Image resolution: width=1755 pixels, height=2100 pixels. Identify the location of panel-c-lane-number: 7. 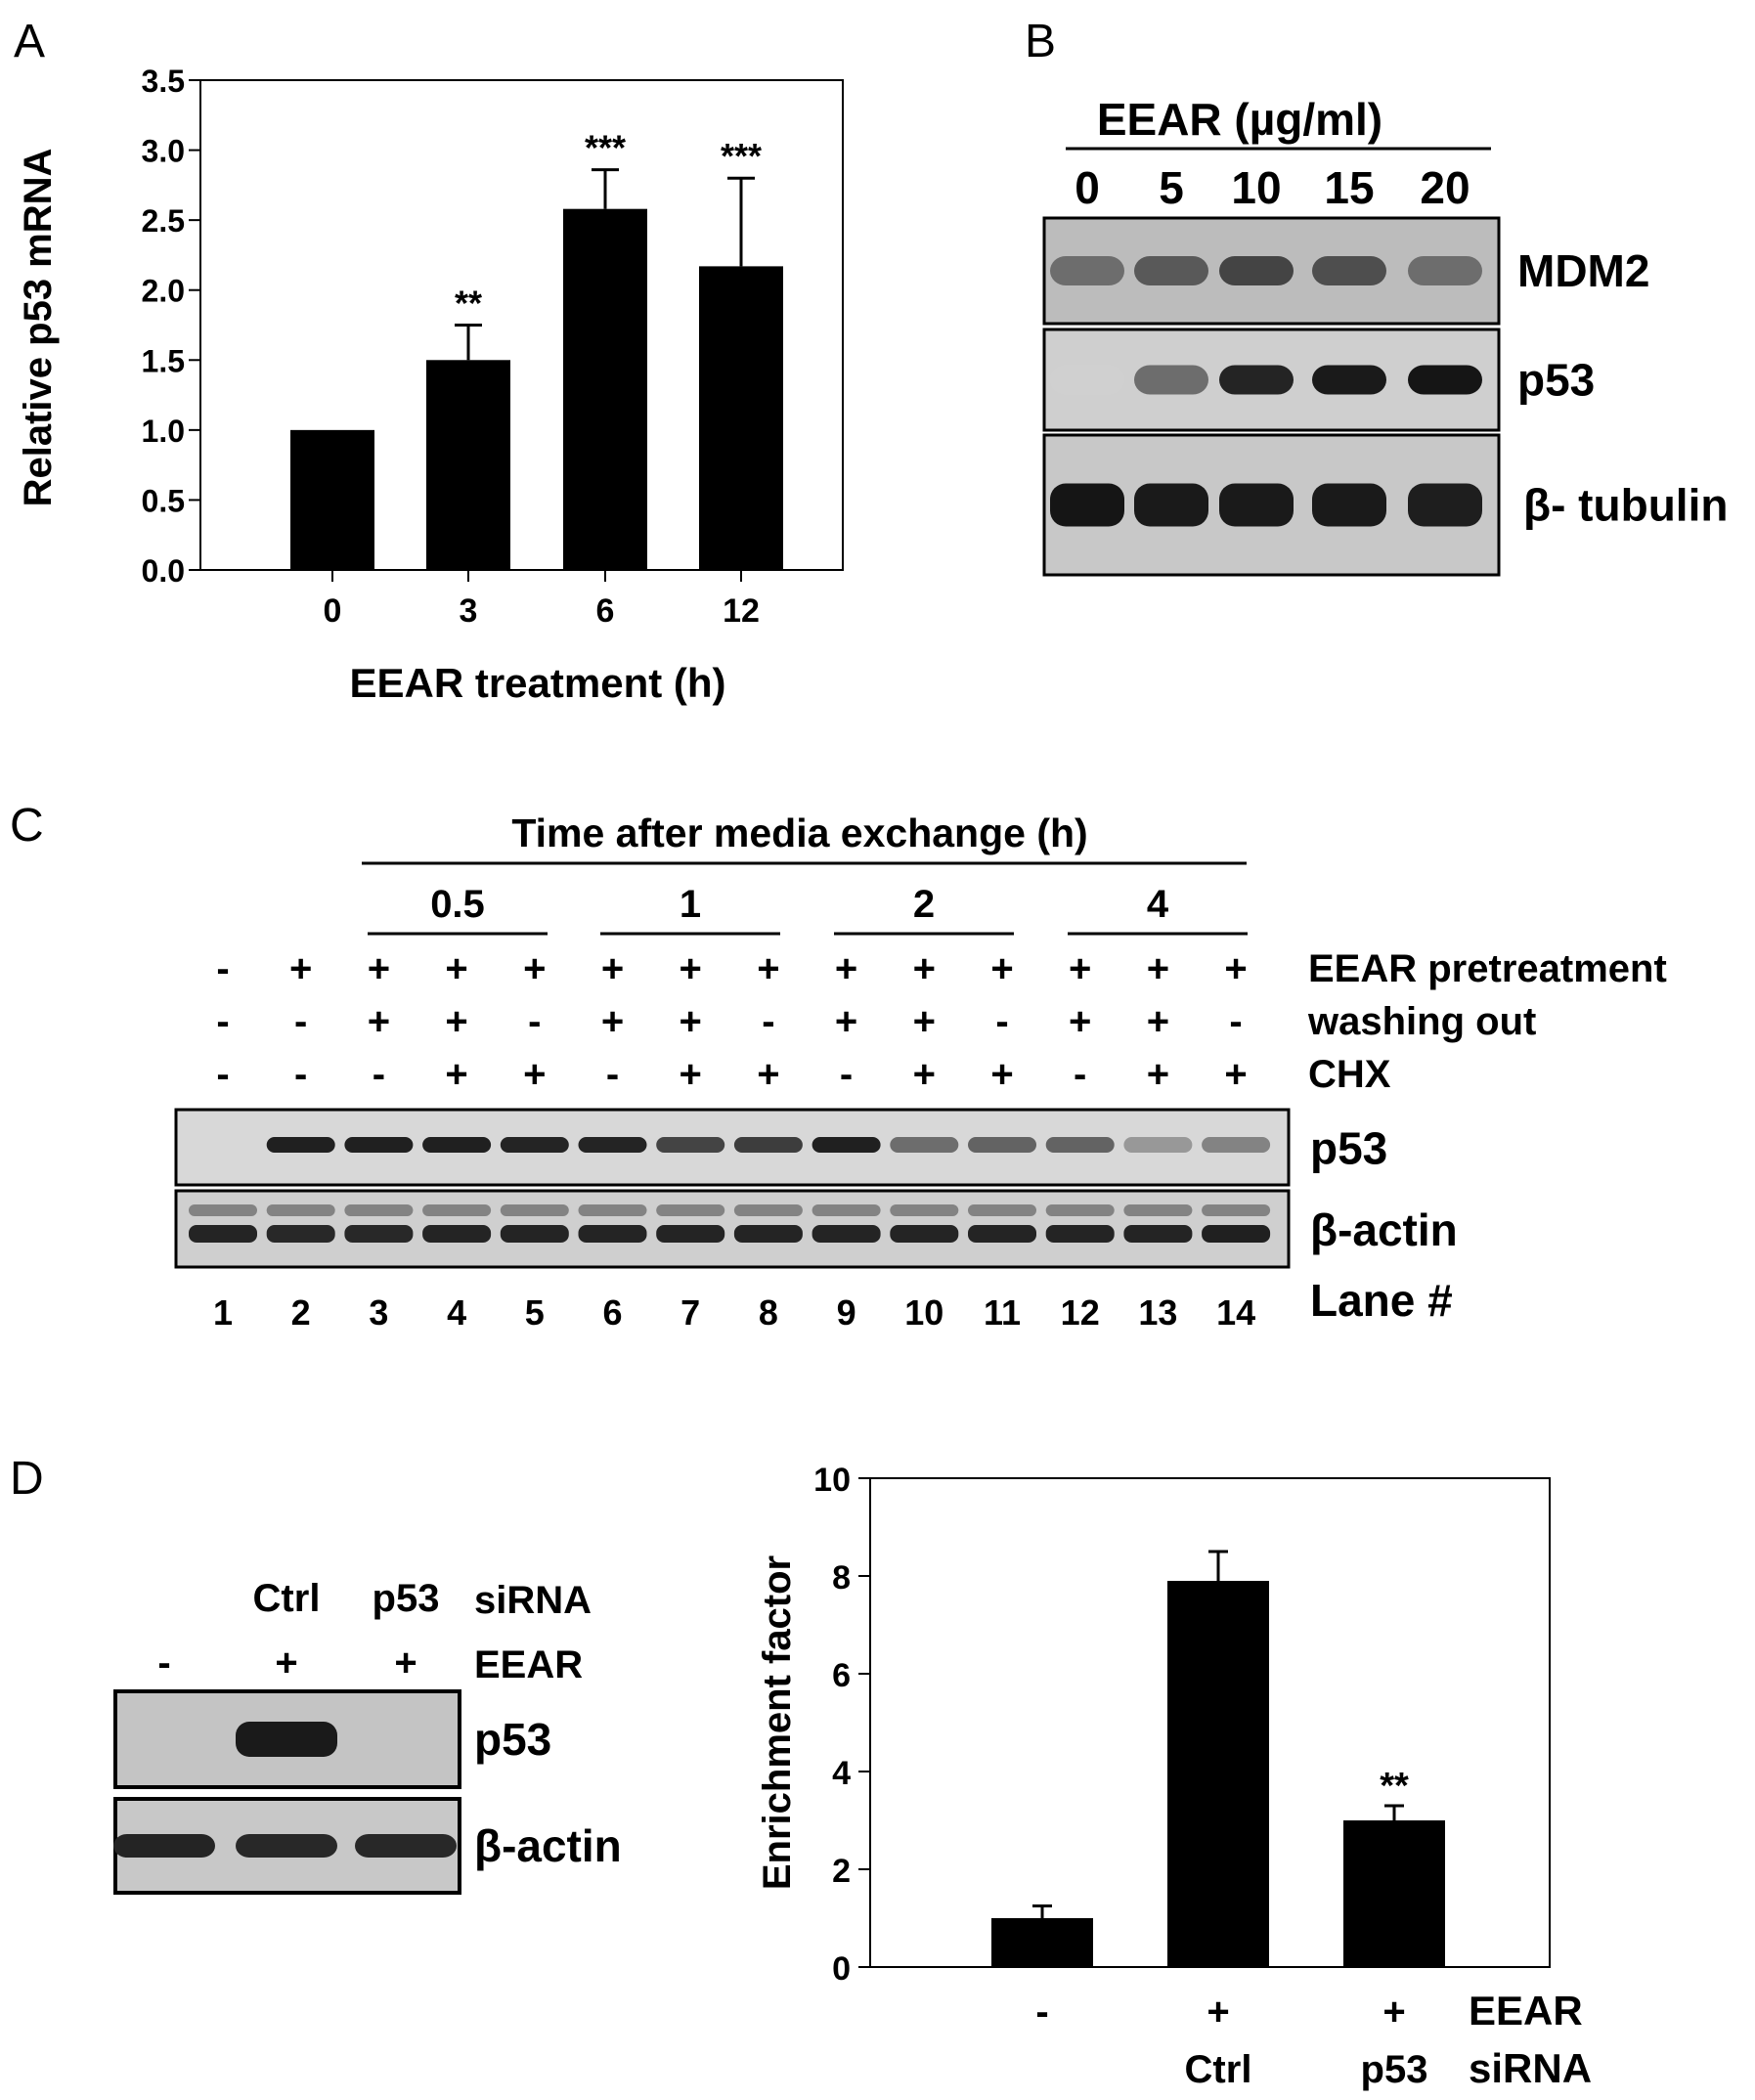
(690, 1312).